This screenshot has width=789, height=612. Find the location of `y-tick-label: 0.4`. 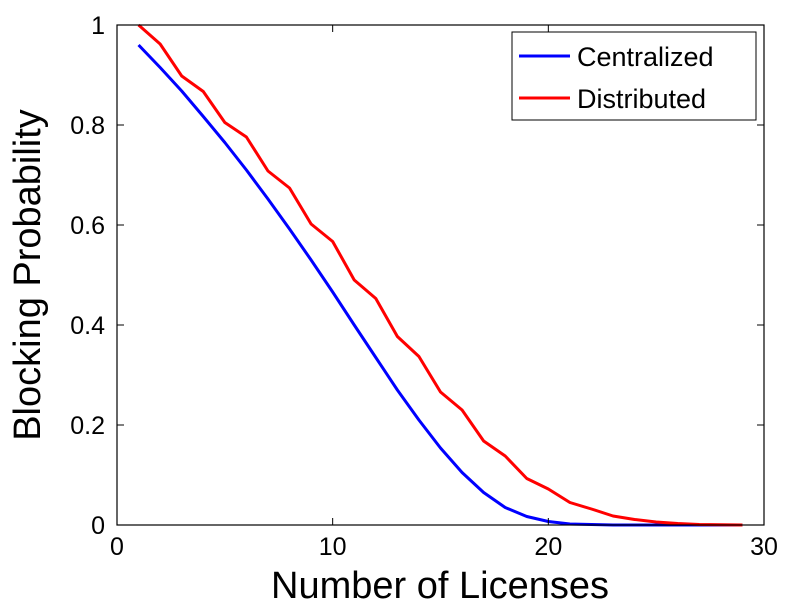

y-tick-label: 0.4 is located at coordinates (87, 326).